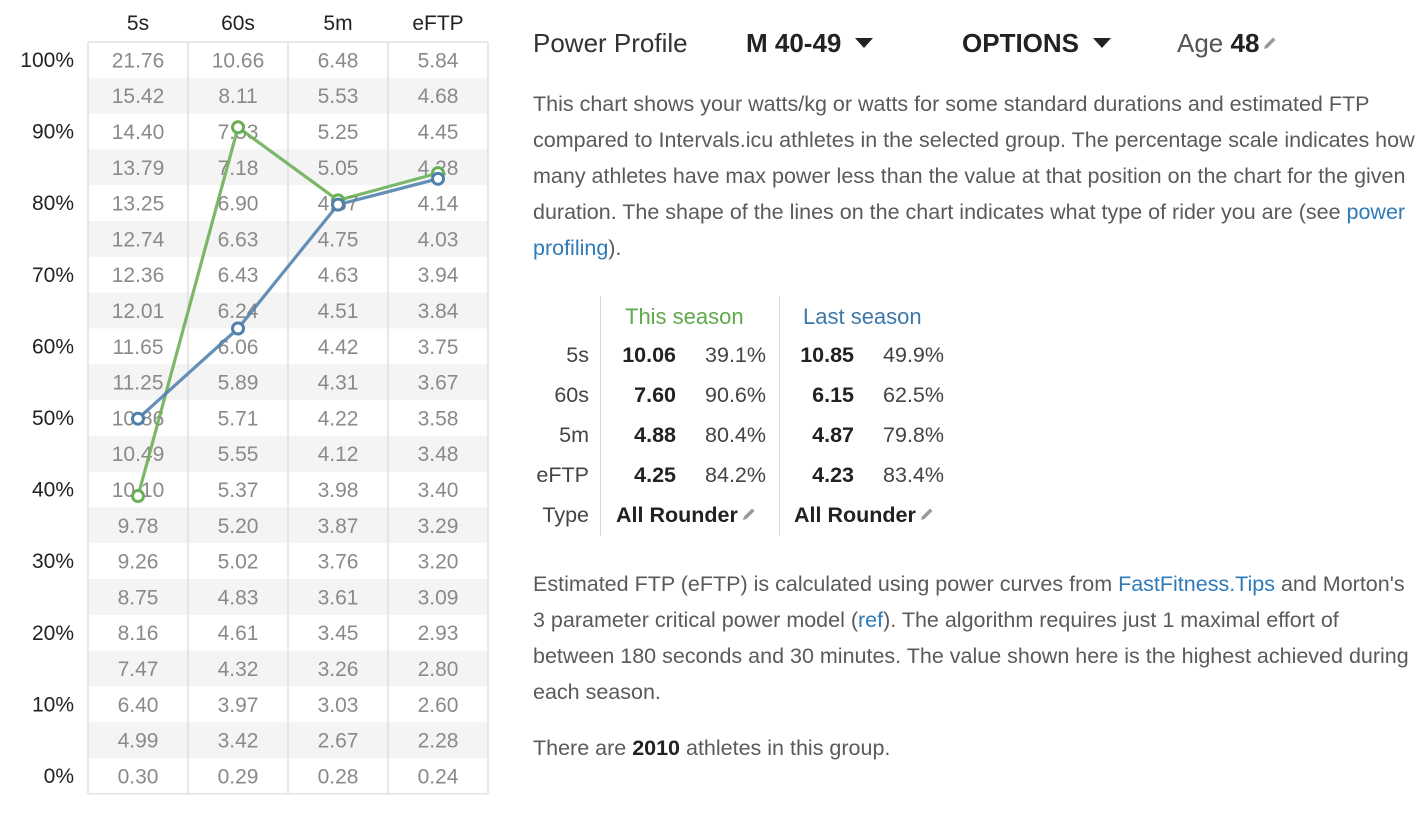  Describe the element at coordinates (577, 355) in the screenshot. I see `row-label-5s: 5s` at that location.